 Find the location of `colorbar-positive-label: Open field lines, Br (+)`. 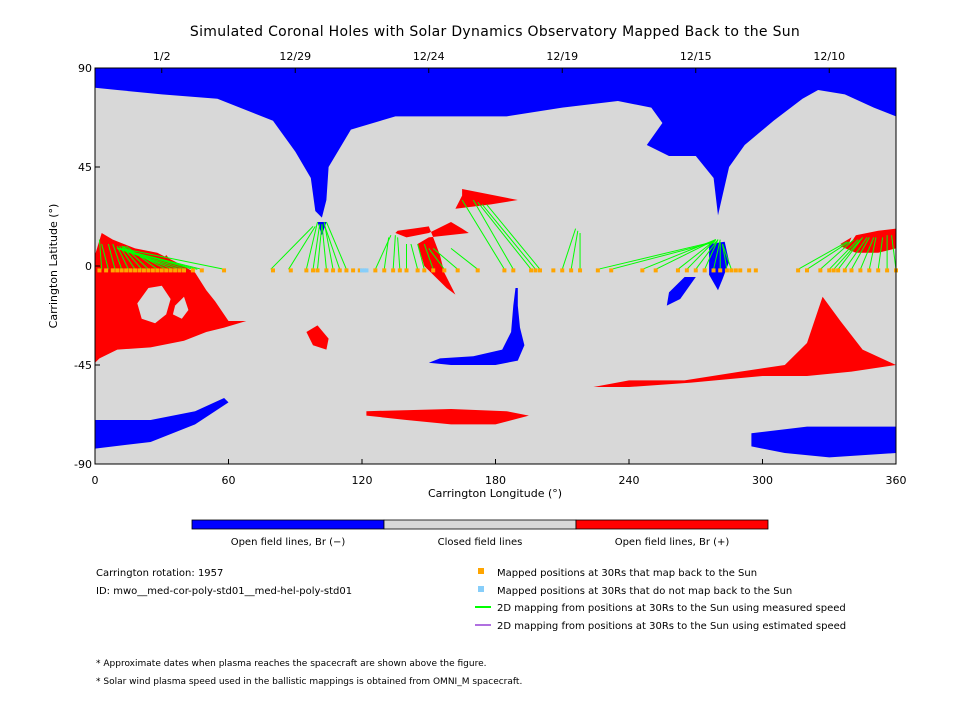

colorbar-positive-label: Open field lines, Br (+) is located at coordinates (672, 542).